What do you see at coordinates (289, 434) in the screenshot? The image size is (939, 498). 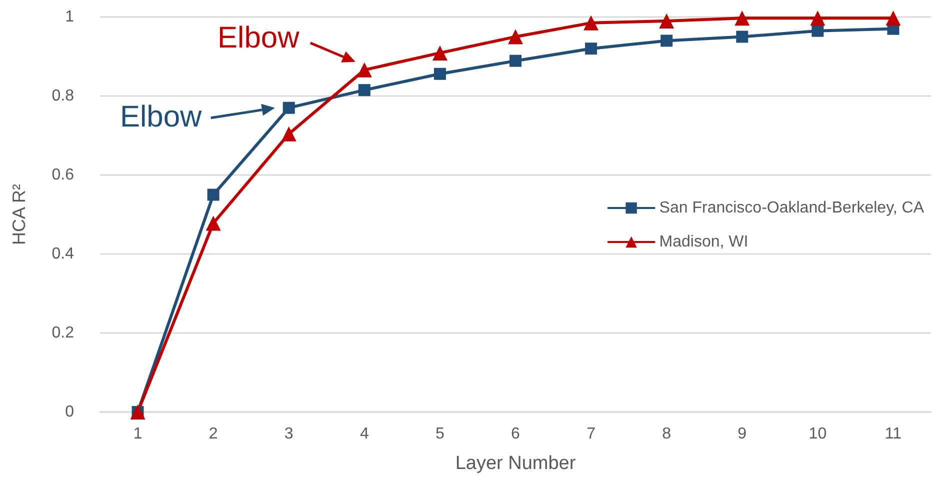 I see `x-tick-label: 3` at bounding box center [289, 434].